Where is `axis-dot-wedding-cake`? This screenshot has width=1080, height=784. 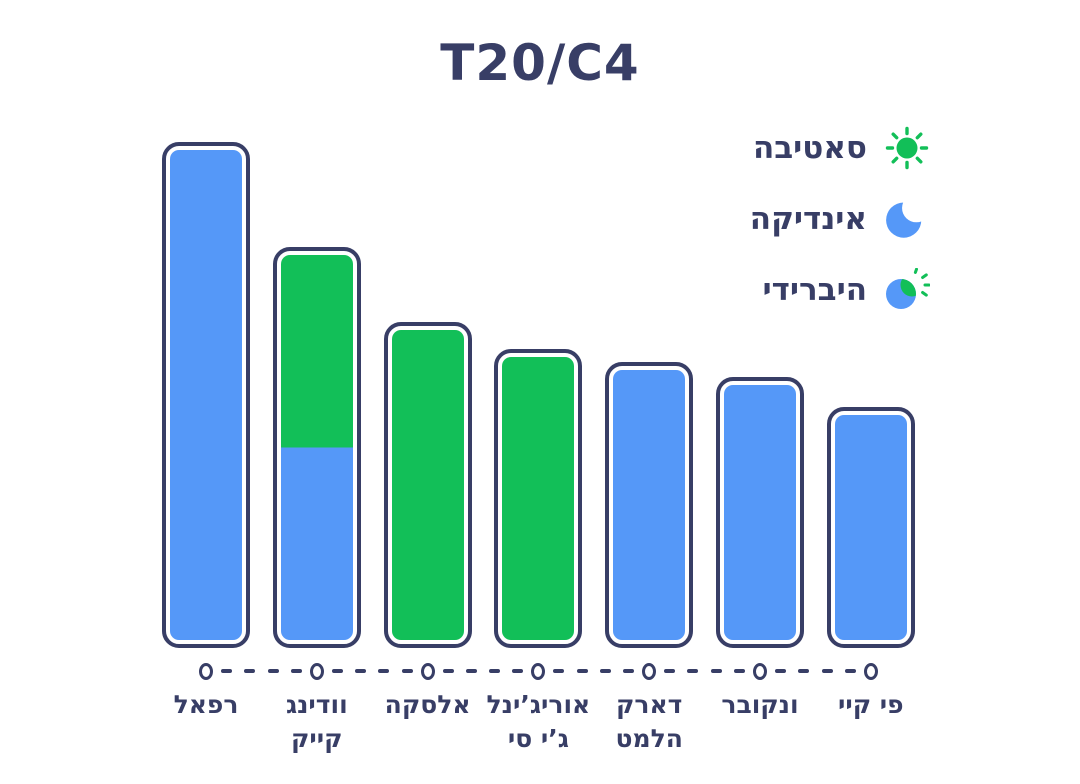 axis-dot-wedding-cake is located at coordinates (316, 671).